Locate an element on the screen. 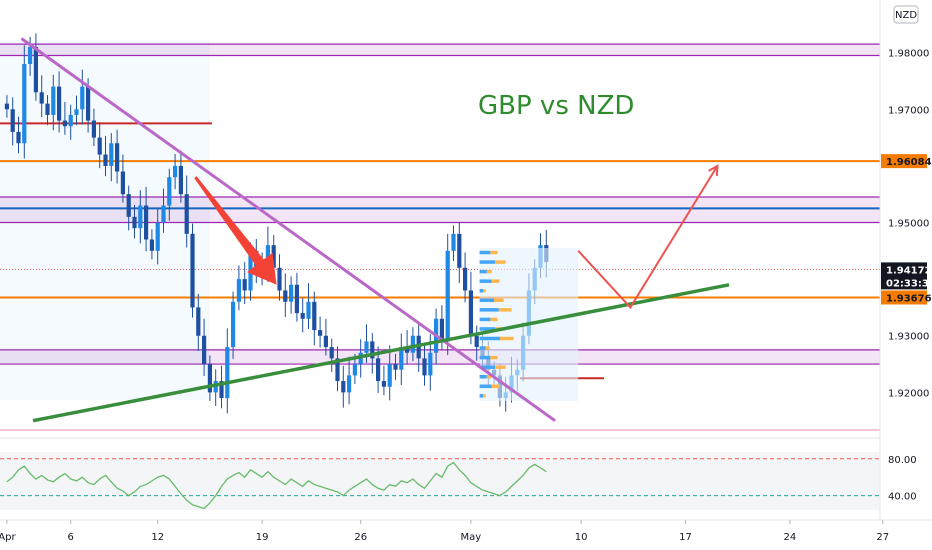 Image resolution: width=932 pixels, height=550 pixels. price-tag-label: 02:33:34 is located at coordinates (909, 283).